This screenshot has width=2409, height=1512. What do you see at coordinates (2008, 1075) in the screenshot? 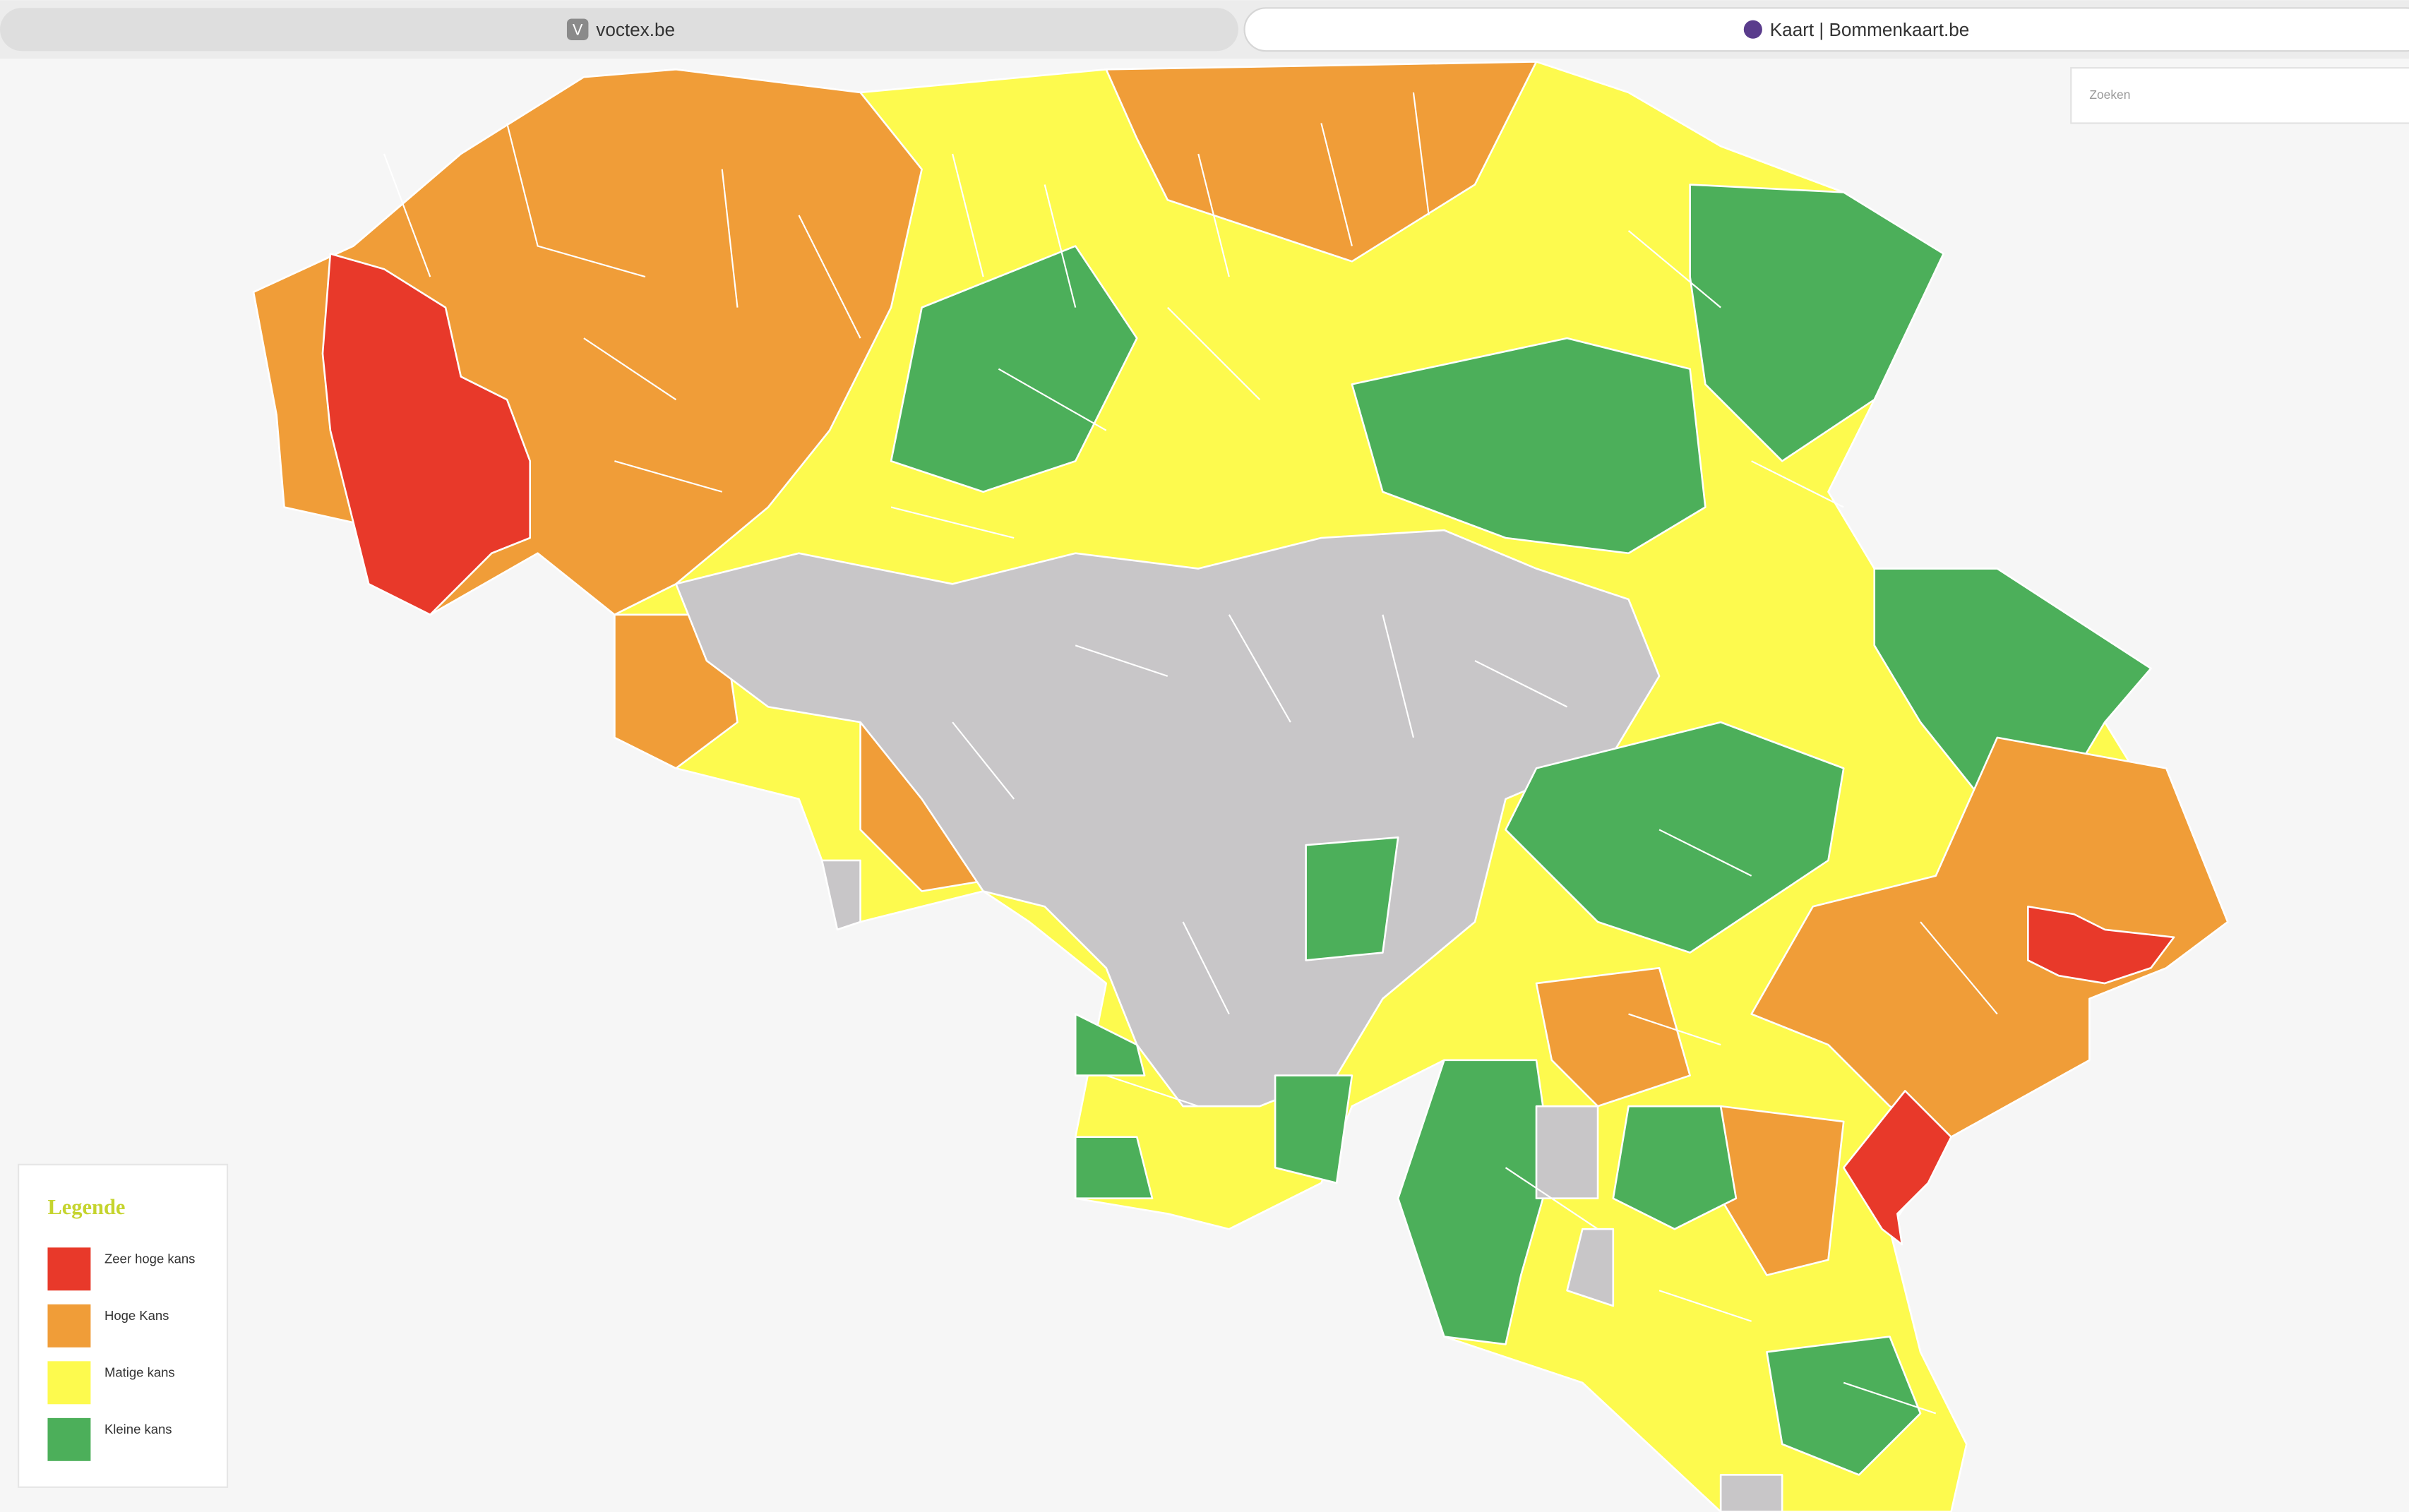
I see `region-east-red` at bounding box center [2008, 1075].